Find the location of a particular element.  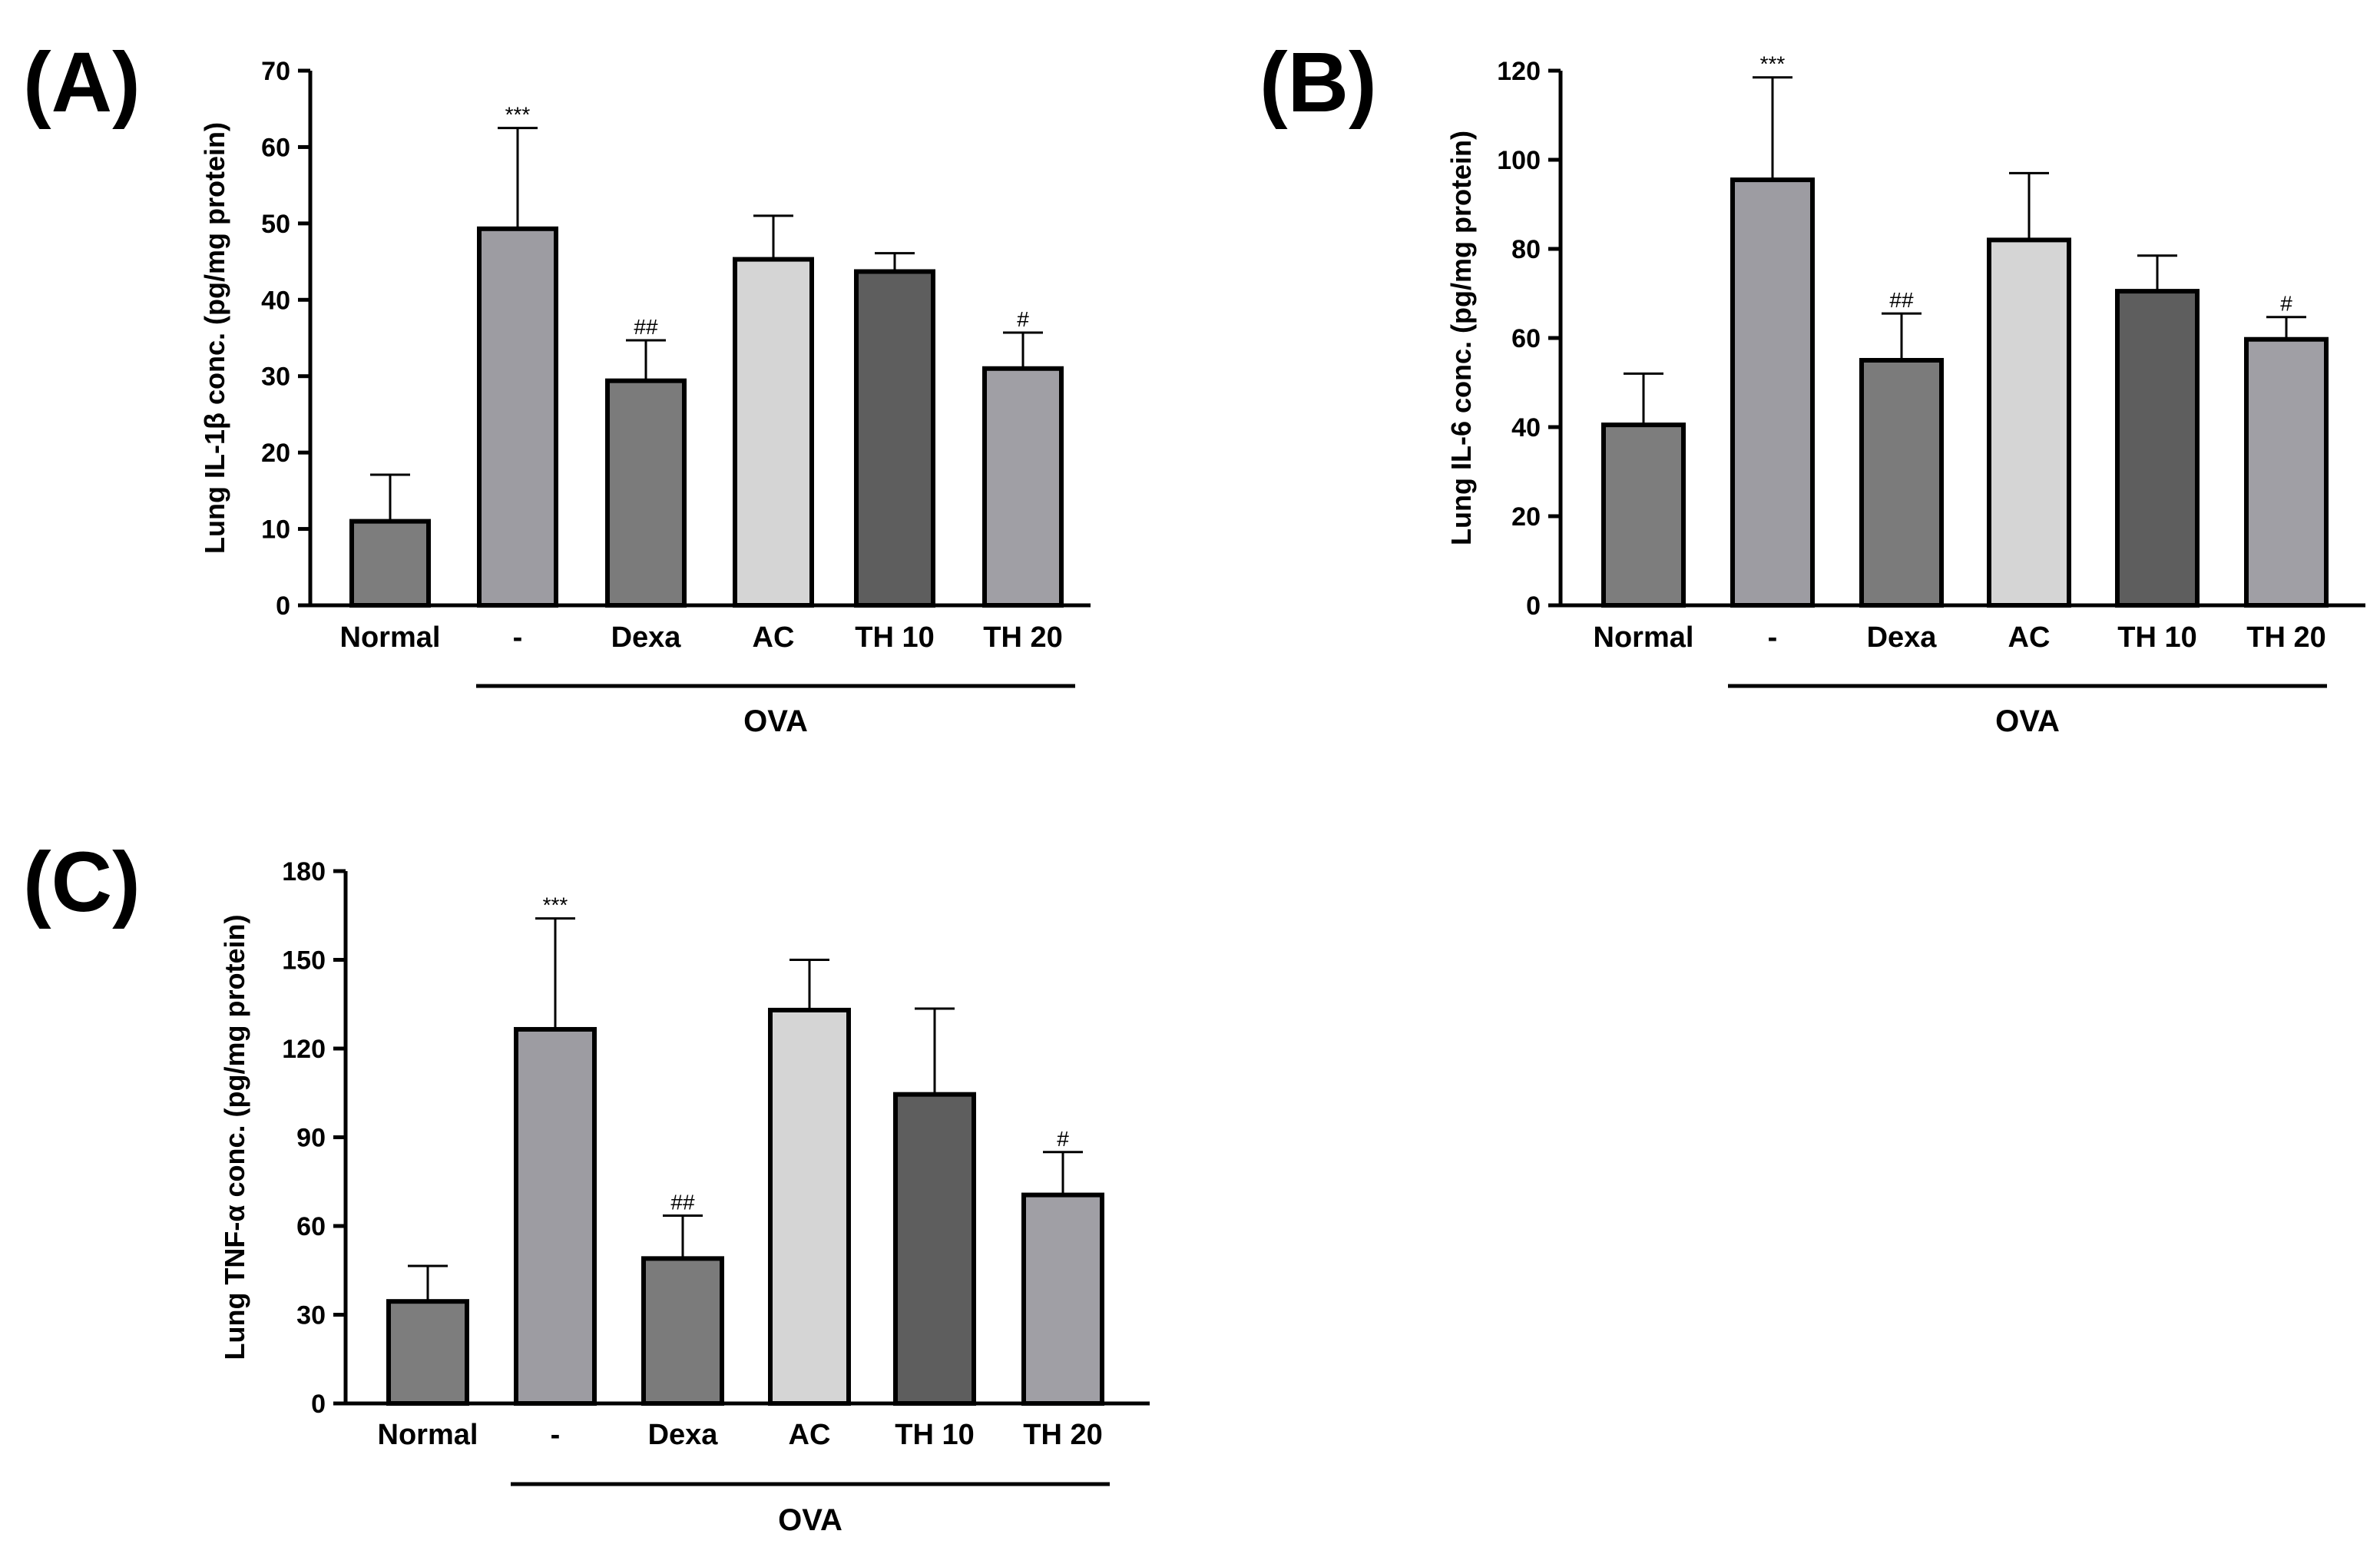

y-tick-label: 70 is located at coordinates (275, 71).